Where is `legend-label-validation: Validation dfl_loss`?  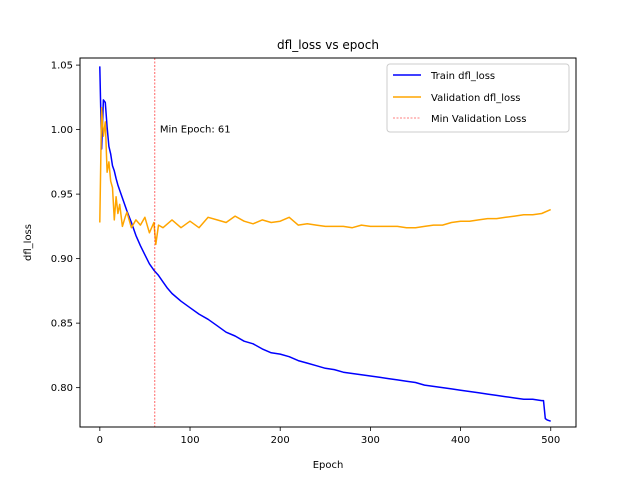
legend-label-validation: Validation dfl_loss is located at coordinates (476, 98).